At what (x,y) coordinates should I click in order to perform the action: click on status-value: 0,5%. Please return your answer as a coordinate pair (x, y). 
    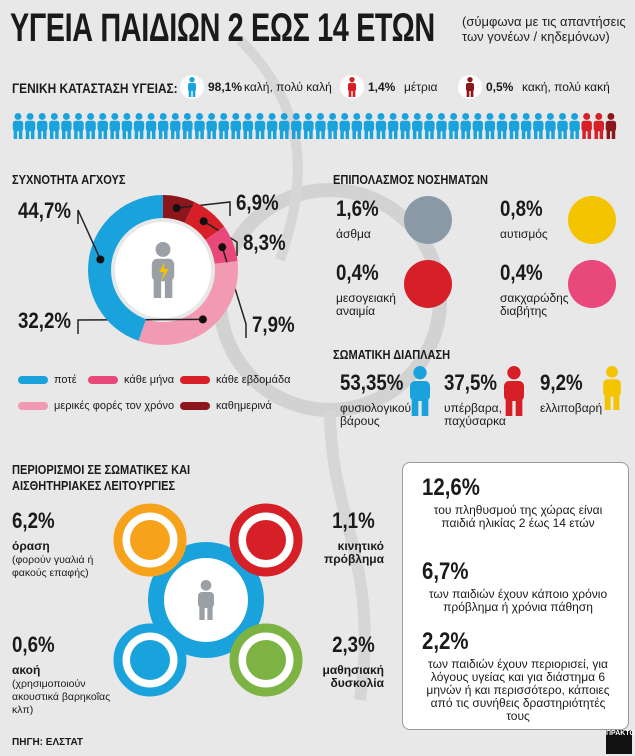
    Looking at the image, I should click on (500, 87).